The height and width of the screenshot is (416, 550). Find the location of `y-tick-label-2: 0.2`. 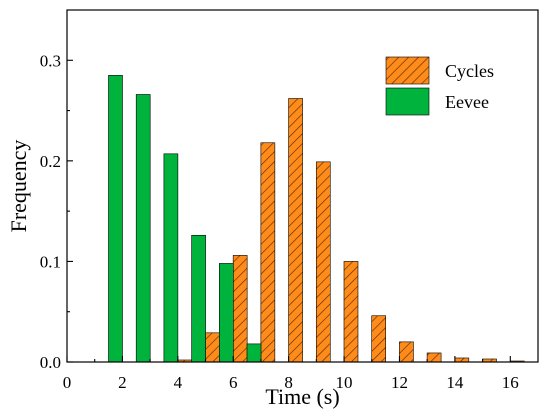

y-tick-label-2: 0.2 is located at coordinates (50, 161).